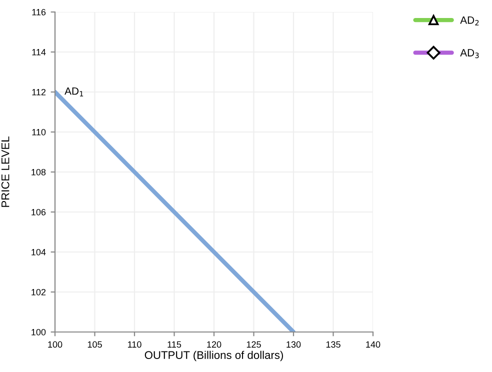 Image resolution: width=492 pixels, height=372 pixels. Describe the element at coordinates (373, 344) in the screenshot. I see `x-tick-label: 140` at that location.